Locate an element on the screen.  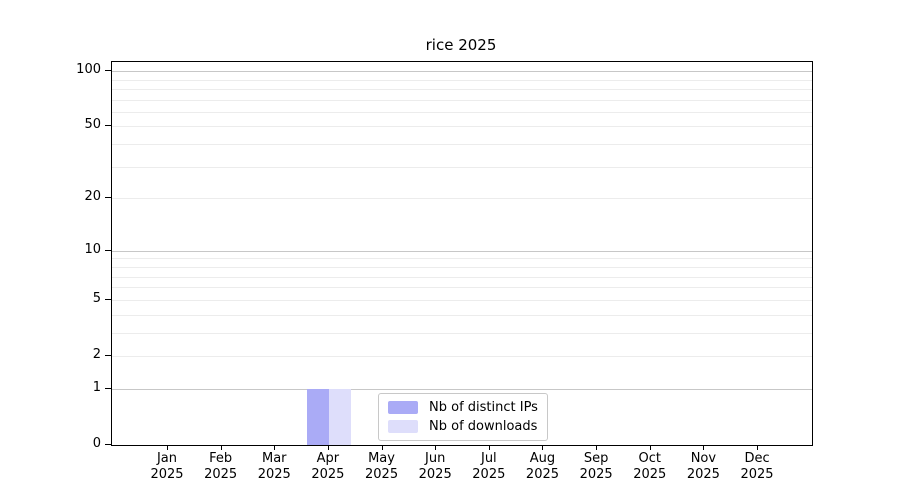
legend-label: Nb of distinct IPs is located at coordinates (483, 407).